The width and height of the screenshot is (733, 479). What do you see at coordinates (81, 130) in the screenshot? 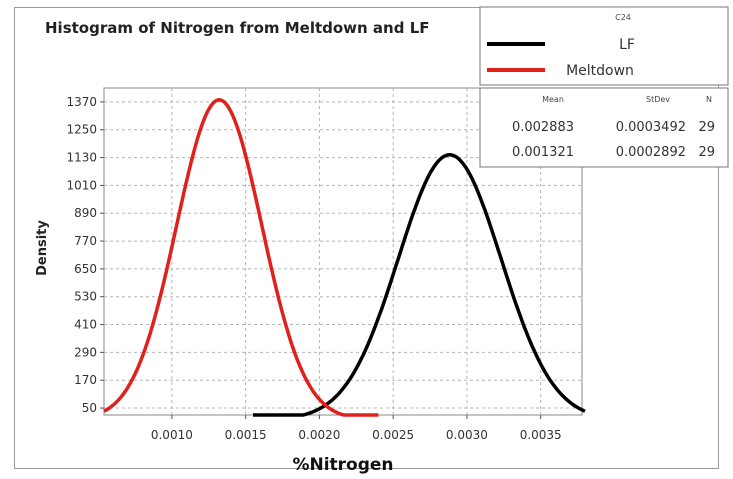
I see `y-tick-label: 1250` at bounding box center [81, 130].